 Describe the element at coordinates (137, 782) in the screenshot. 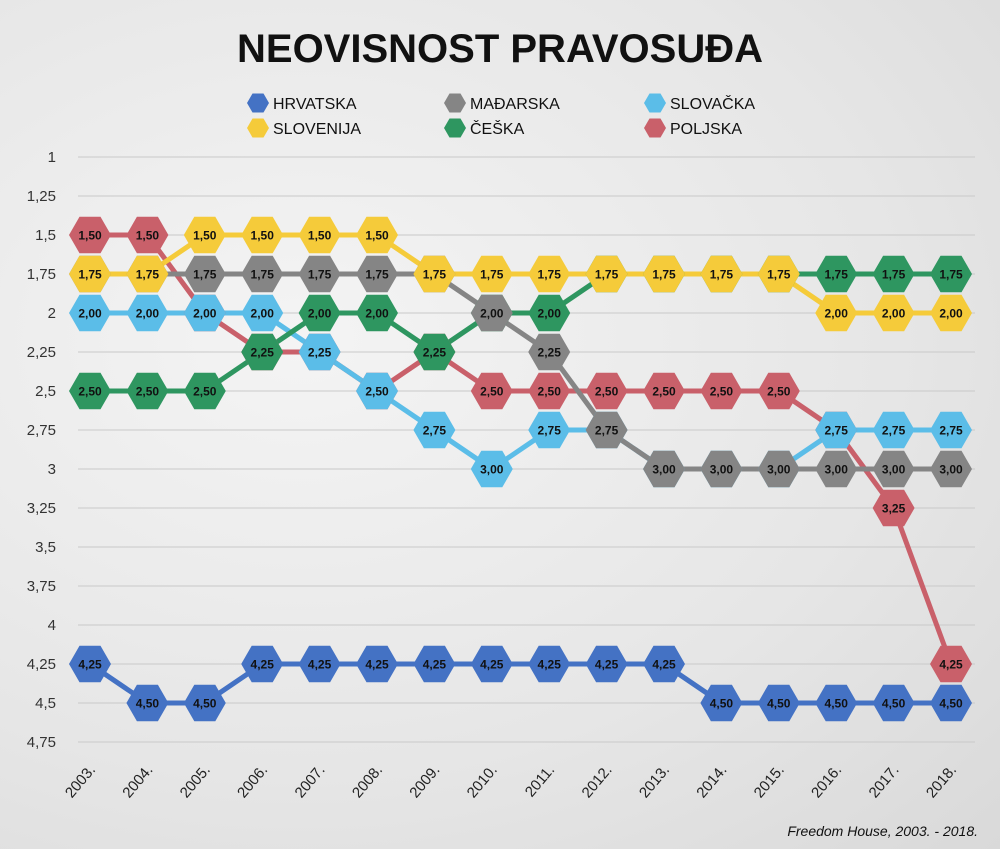

I see `x-tick-label: 2004.` at that location.